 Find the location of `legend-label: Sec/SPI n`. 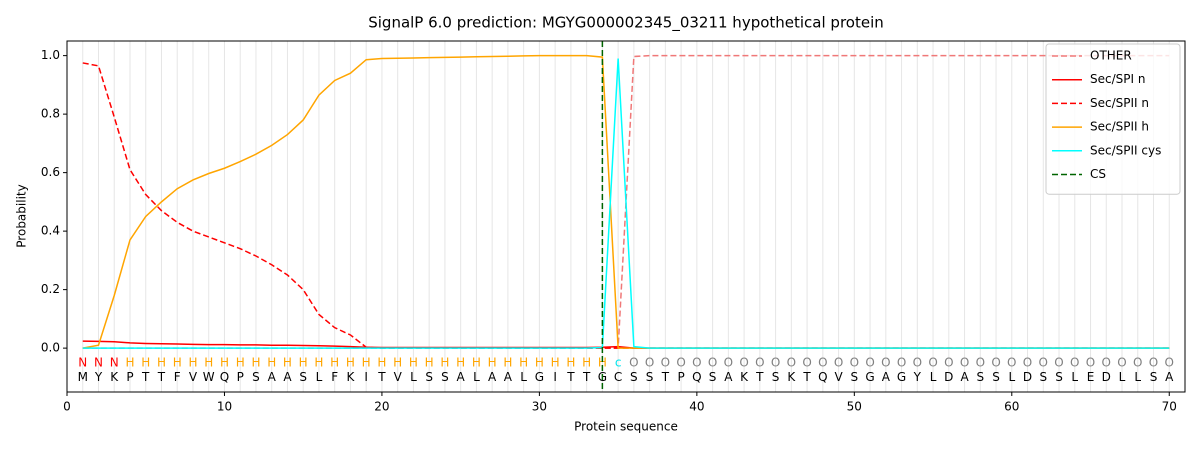

legend-label: Sec/SPI n is located at coordinates (1117, 79).